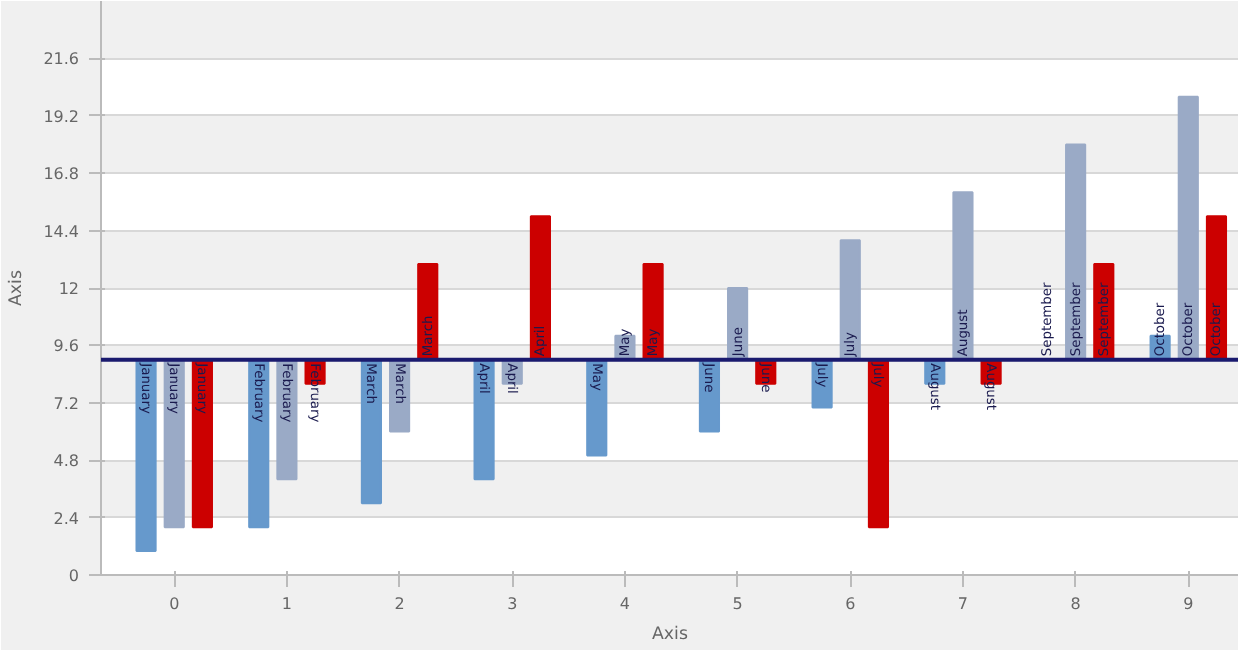 Image resolution: width=1238 pixels, height=650 pixels. I want to click on y-tick-label: 19.2, so click(61, 116).